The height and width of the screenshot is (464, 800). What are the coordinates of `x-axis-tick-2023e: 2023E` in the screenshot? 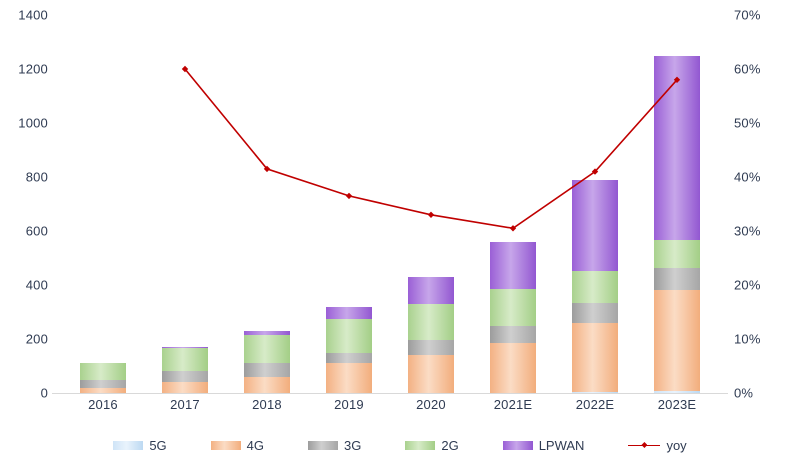 It's located at (677, 404).